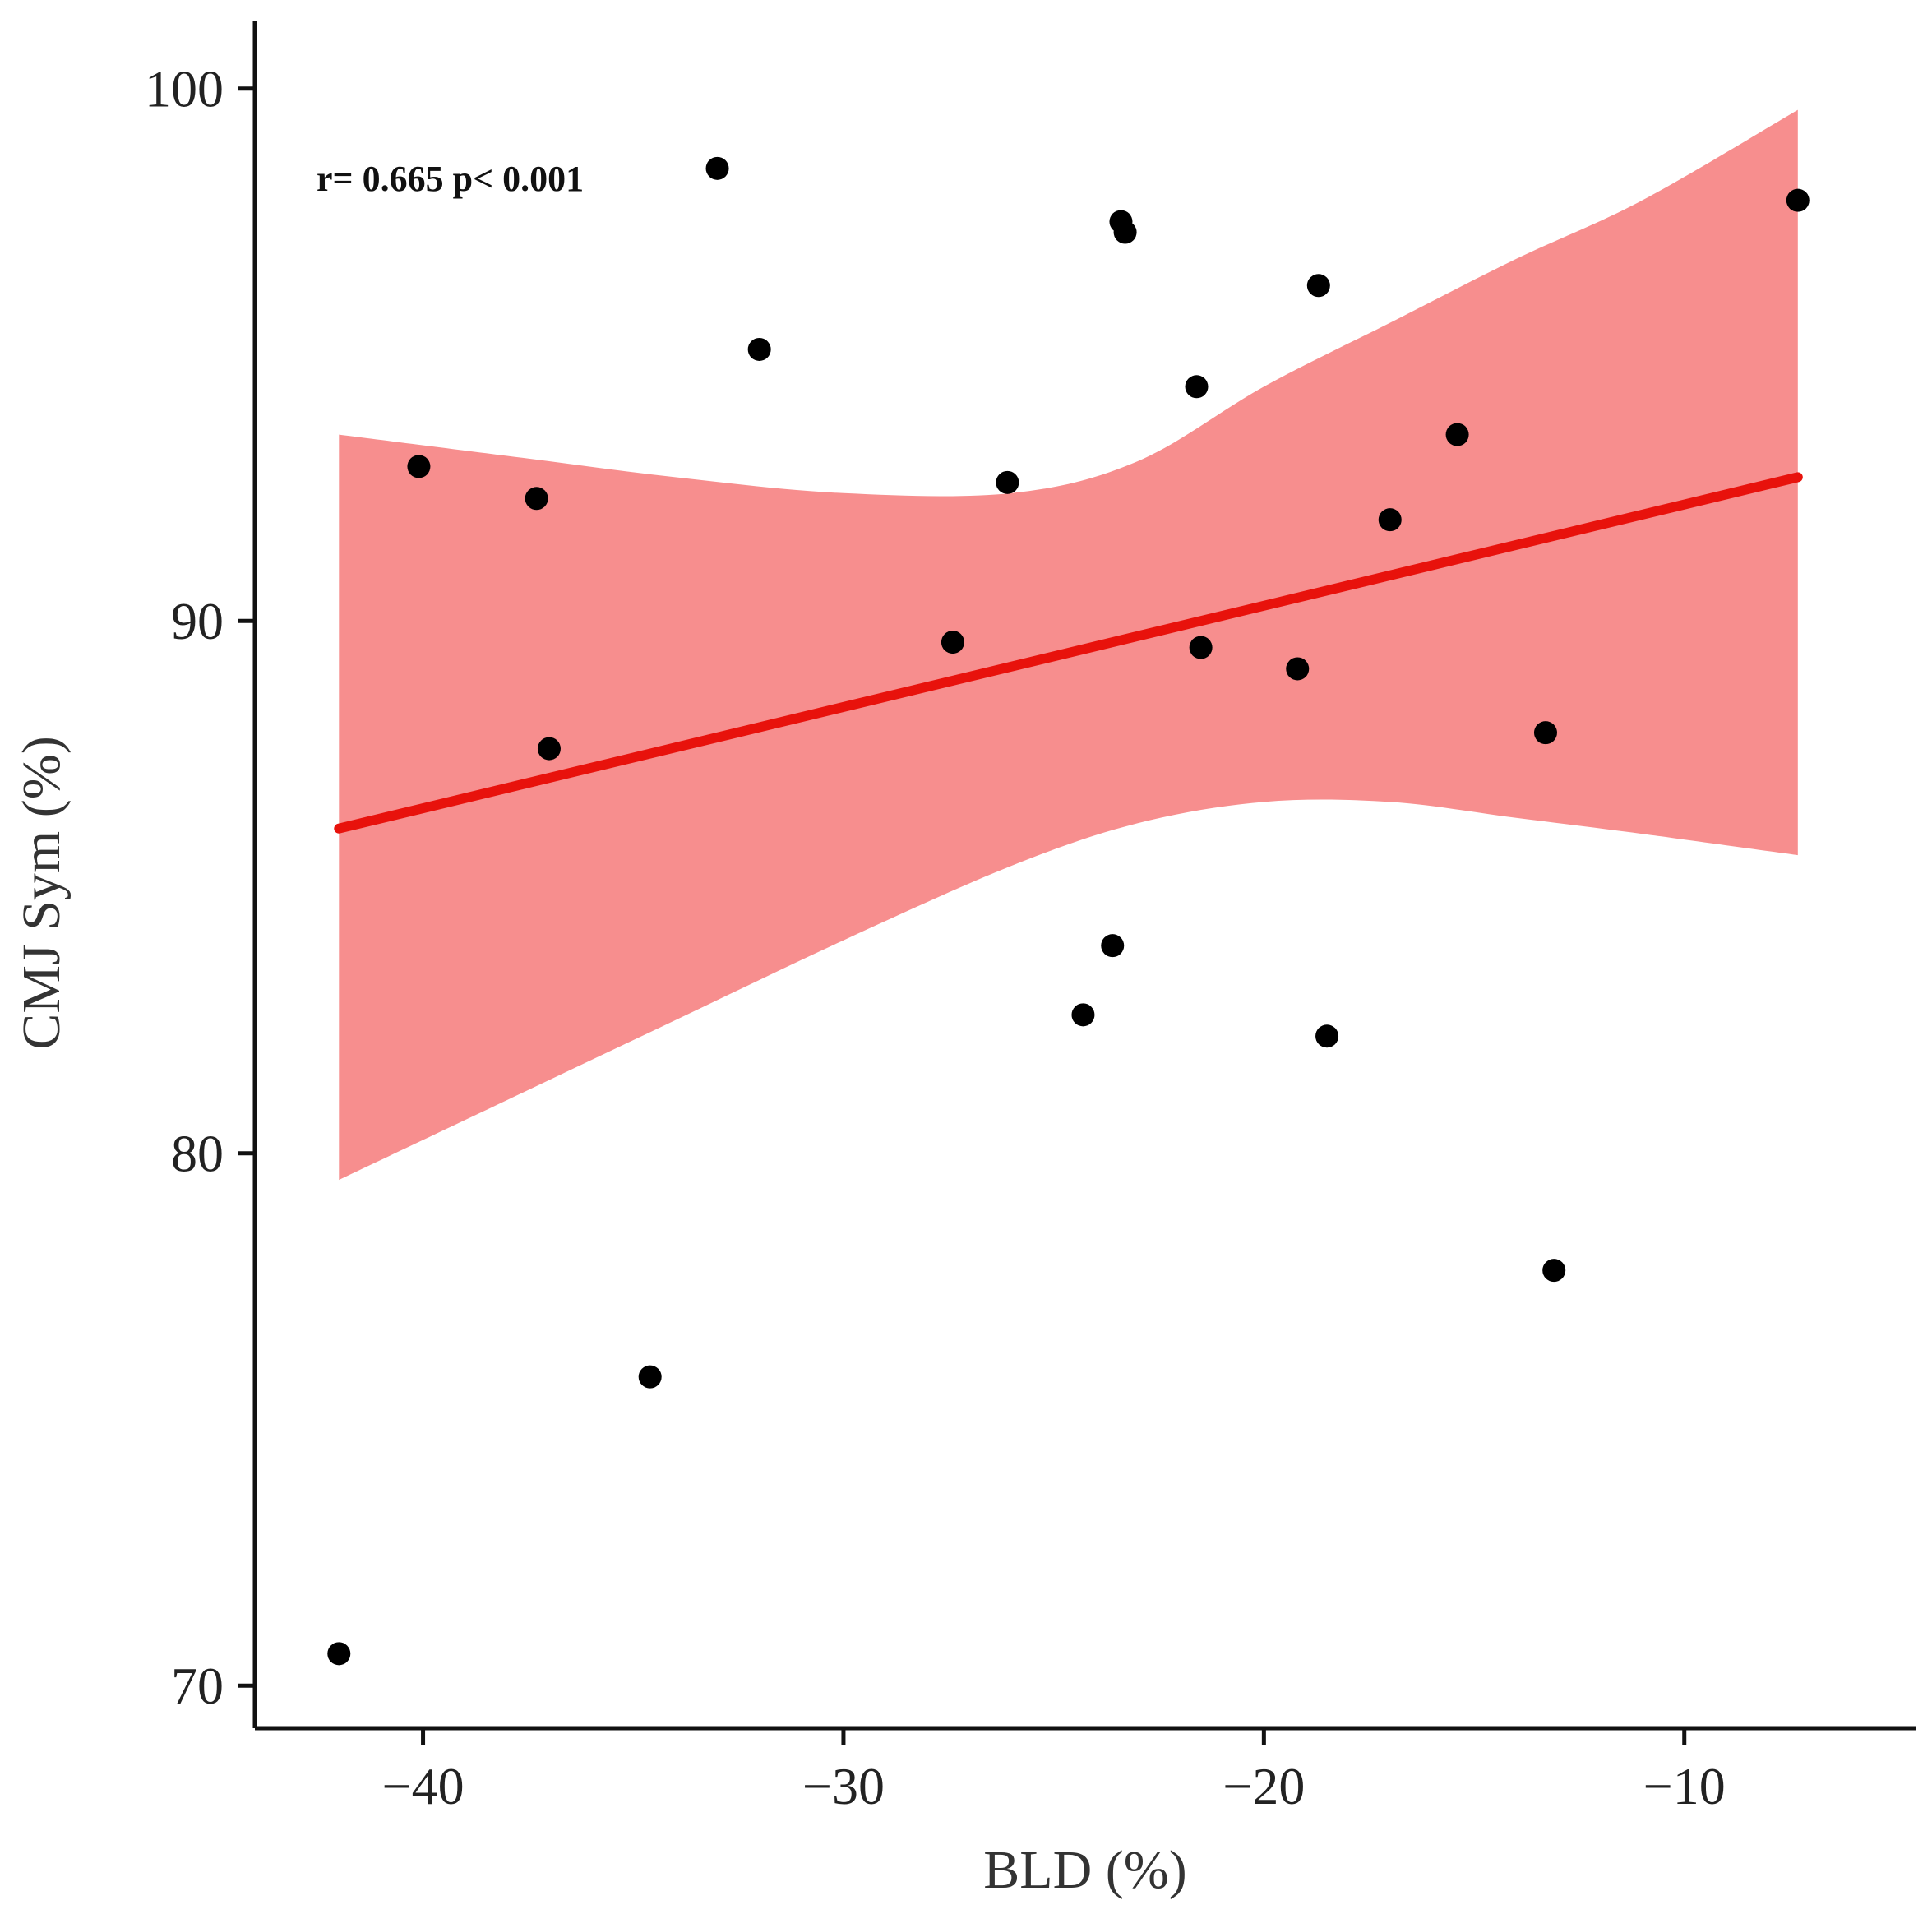  I want to click on x-tick-label: −20, so click(1264, 1786).